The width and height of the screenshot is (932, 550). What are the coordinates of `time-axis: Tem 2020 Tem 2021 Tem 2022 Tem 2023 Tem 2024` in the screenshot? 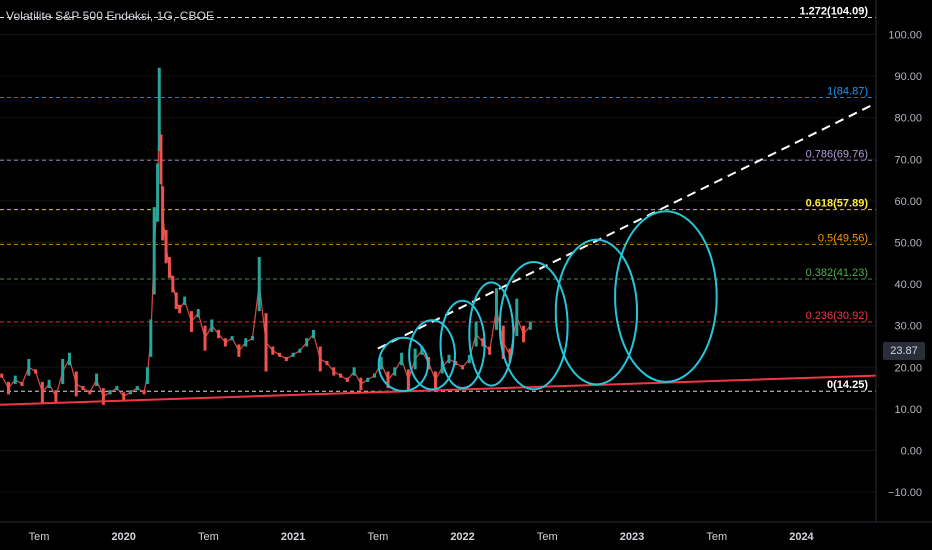 It's located at (466, 535).